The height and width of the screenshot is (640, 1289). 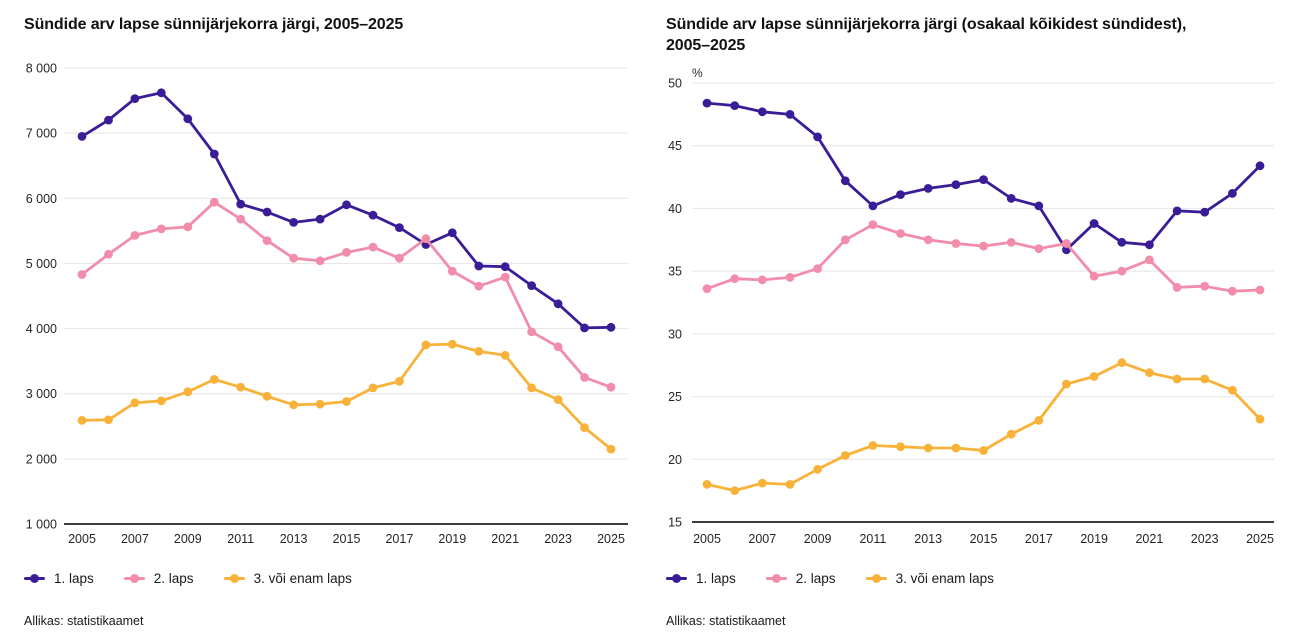 What do you see at coordinates (611, 449) in the screenshot?
I see `data-point-3-v-i-enam-laps-2025` at bounding box center [611, 449].